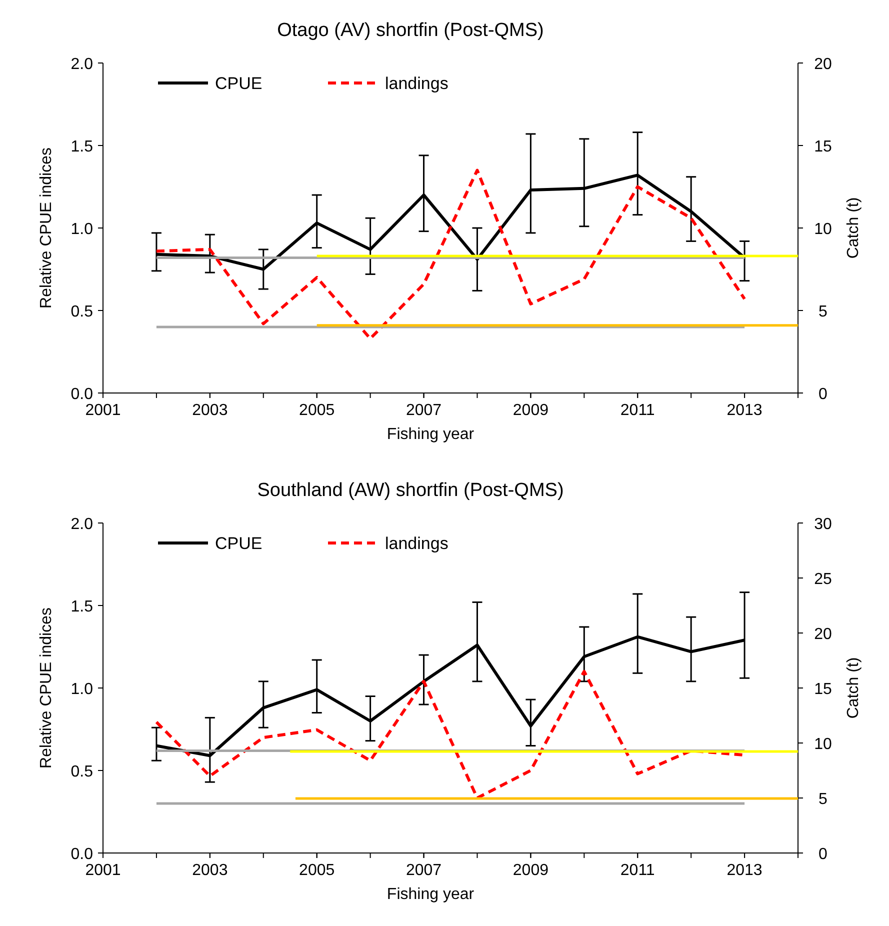 The image size is (889, 926). I want to click on line-series, so click(450, 254).